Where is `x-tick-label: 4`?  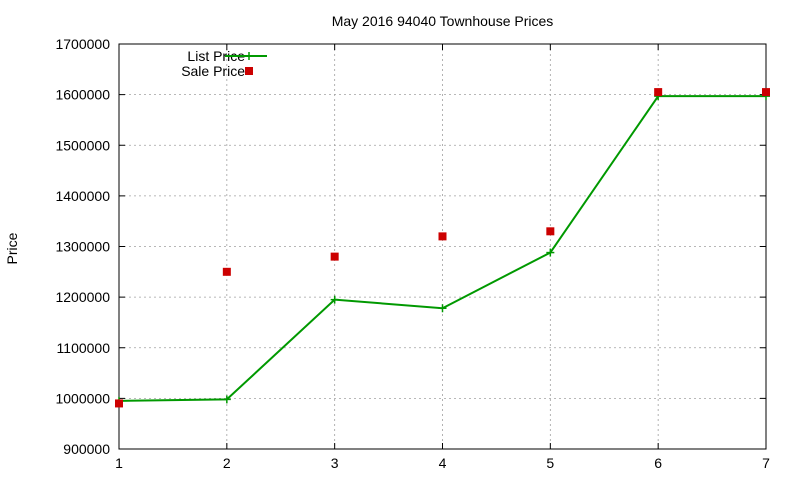 x-tick-label: 4 is located at coordinates (443, 463).